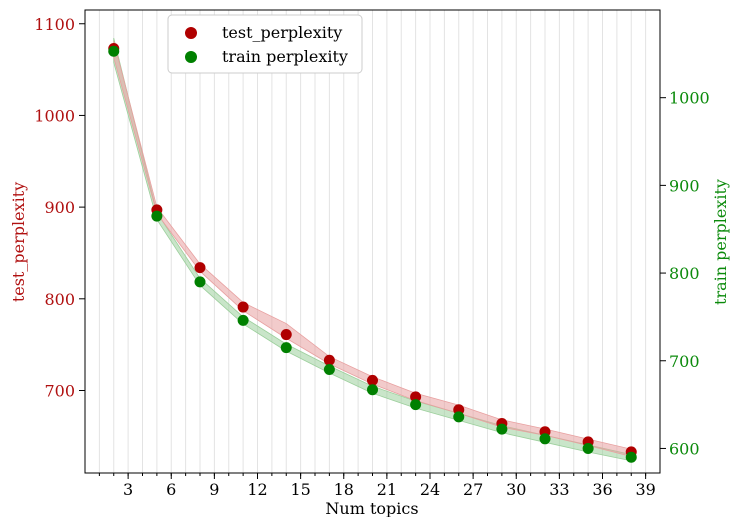 This screenshot has width=731, height=517. What do you see at coordinates (720, 242) in the screenshot?
I see `right-axis-title: train perplexity` at bounding box center [720, 242].